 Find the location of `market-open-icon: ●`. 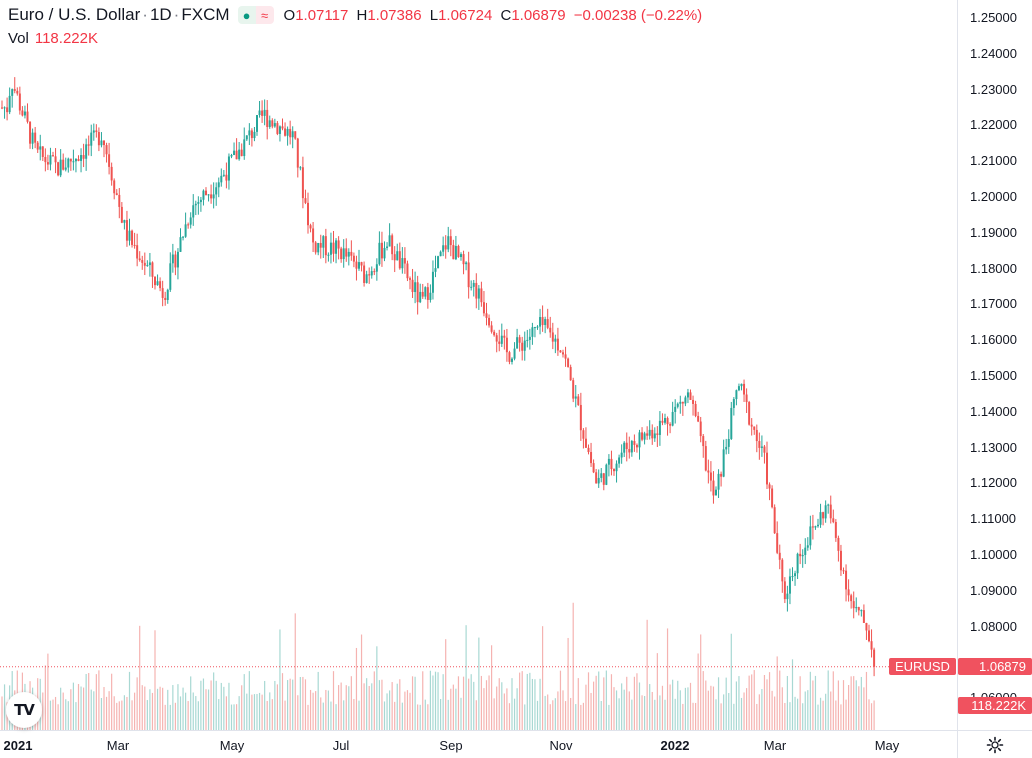

market-open-icon: ● is located at coordinates (246, 15).